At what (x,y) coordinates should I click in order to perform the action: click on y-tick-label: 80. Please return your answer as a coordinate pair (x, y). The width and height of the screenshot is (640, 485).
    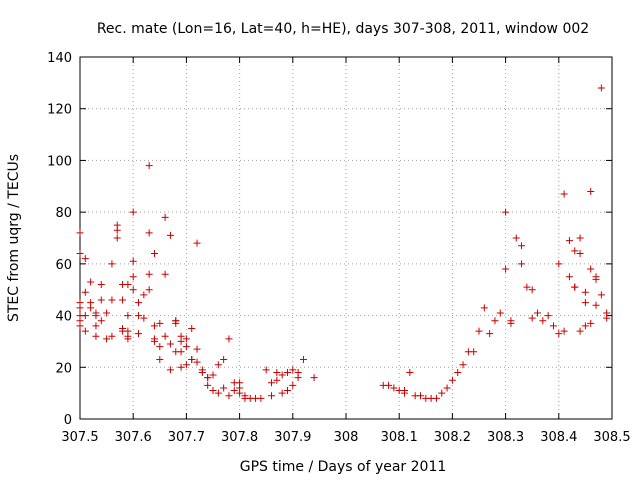
    Looking at the image, I should click on (63, 213).